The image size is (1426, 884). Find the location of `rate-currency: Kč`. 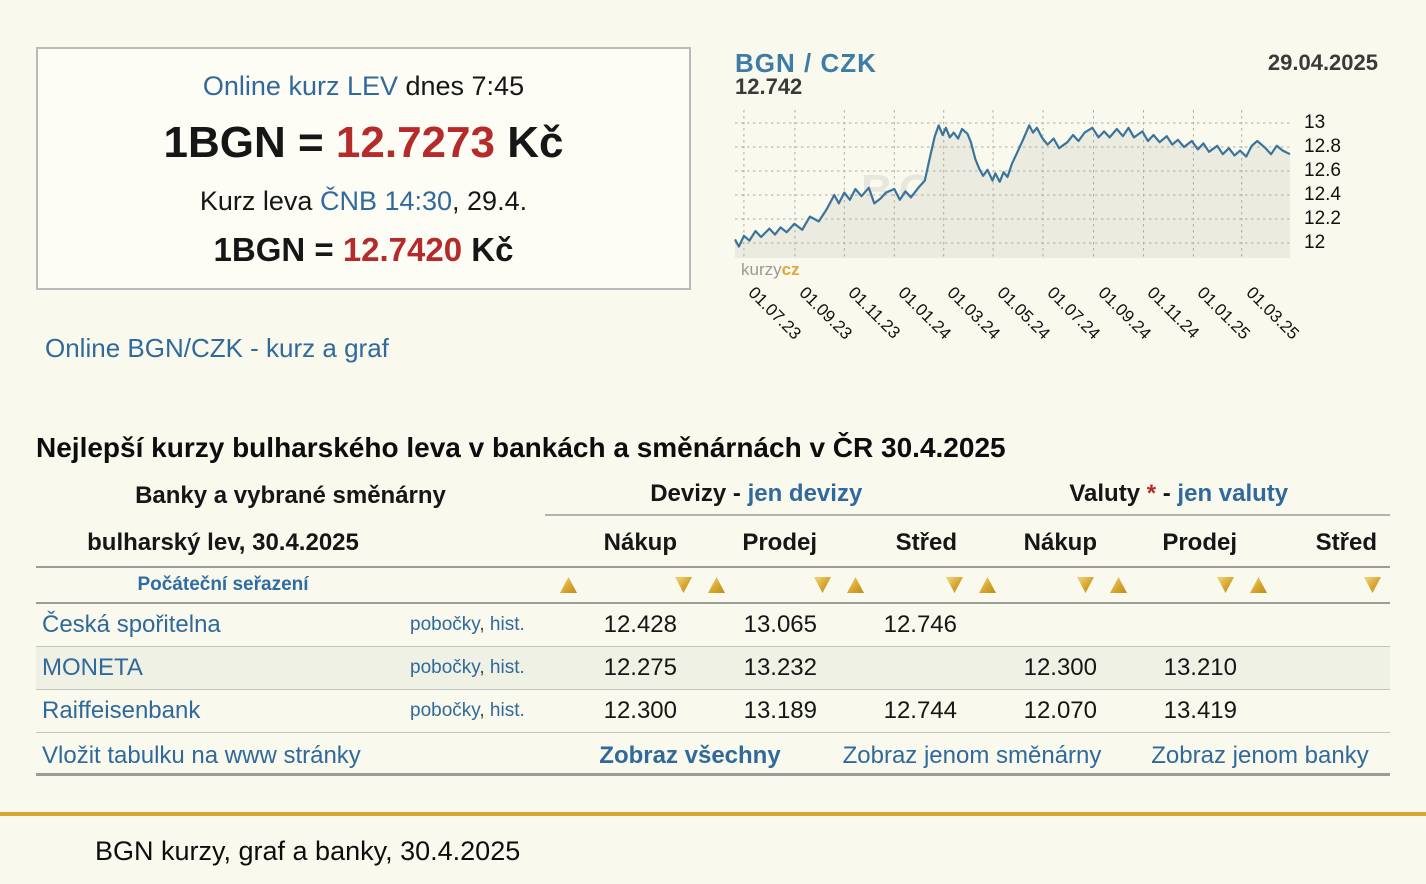

rate-currency: Kč is located at coordinates (529, 142).